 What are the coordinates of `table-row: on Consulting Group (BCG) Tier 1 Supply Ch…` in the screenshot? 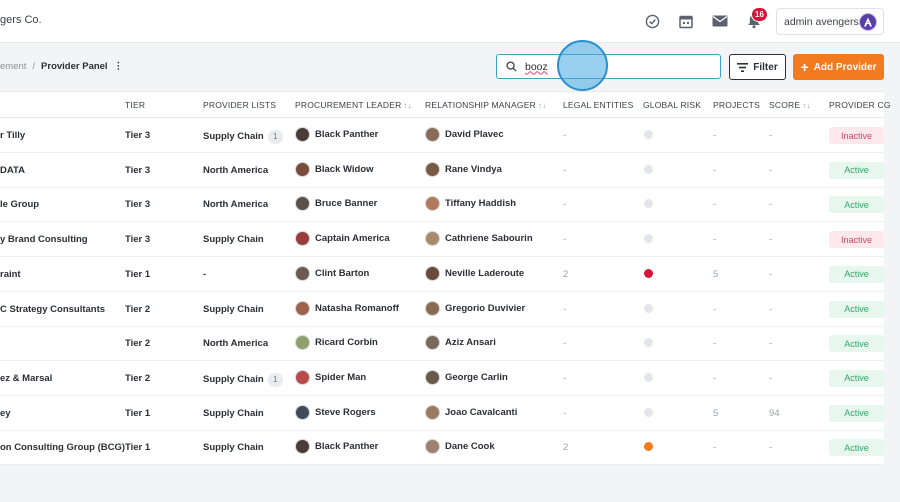 It's located at (442, 448).